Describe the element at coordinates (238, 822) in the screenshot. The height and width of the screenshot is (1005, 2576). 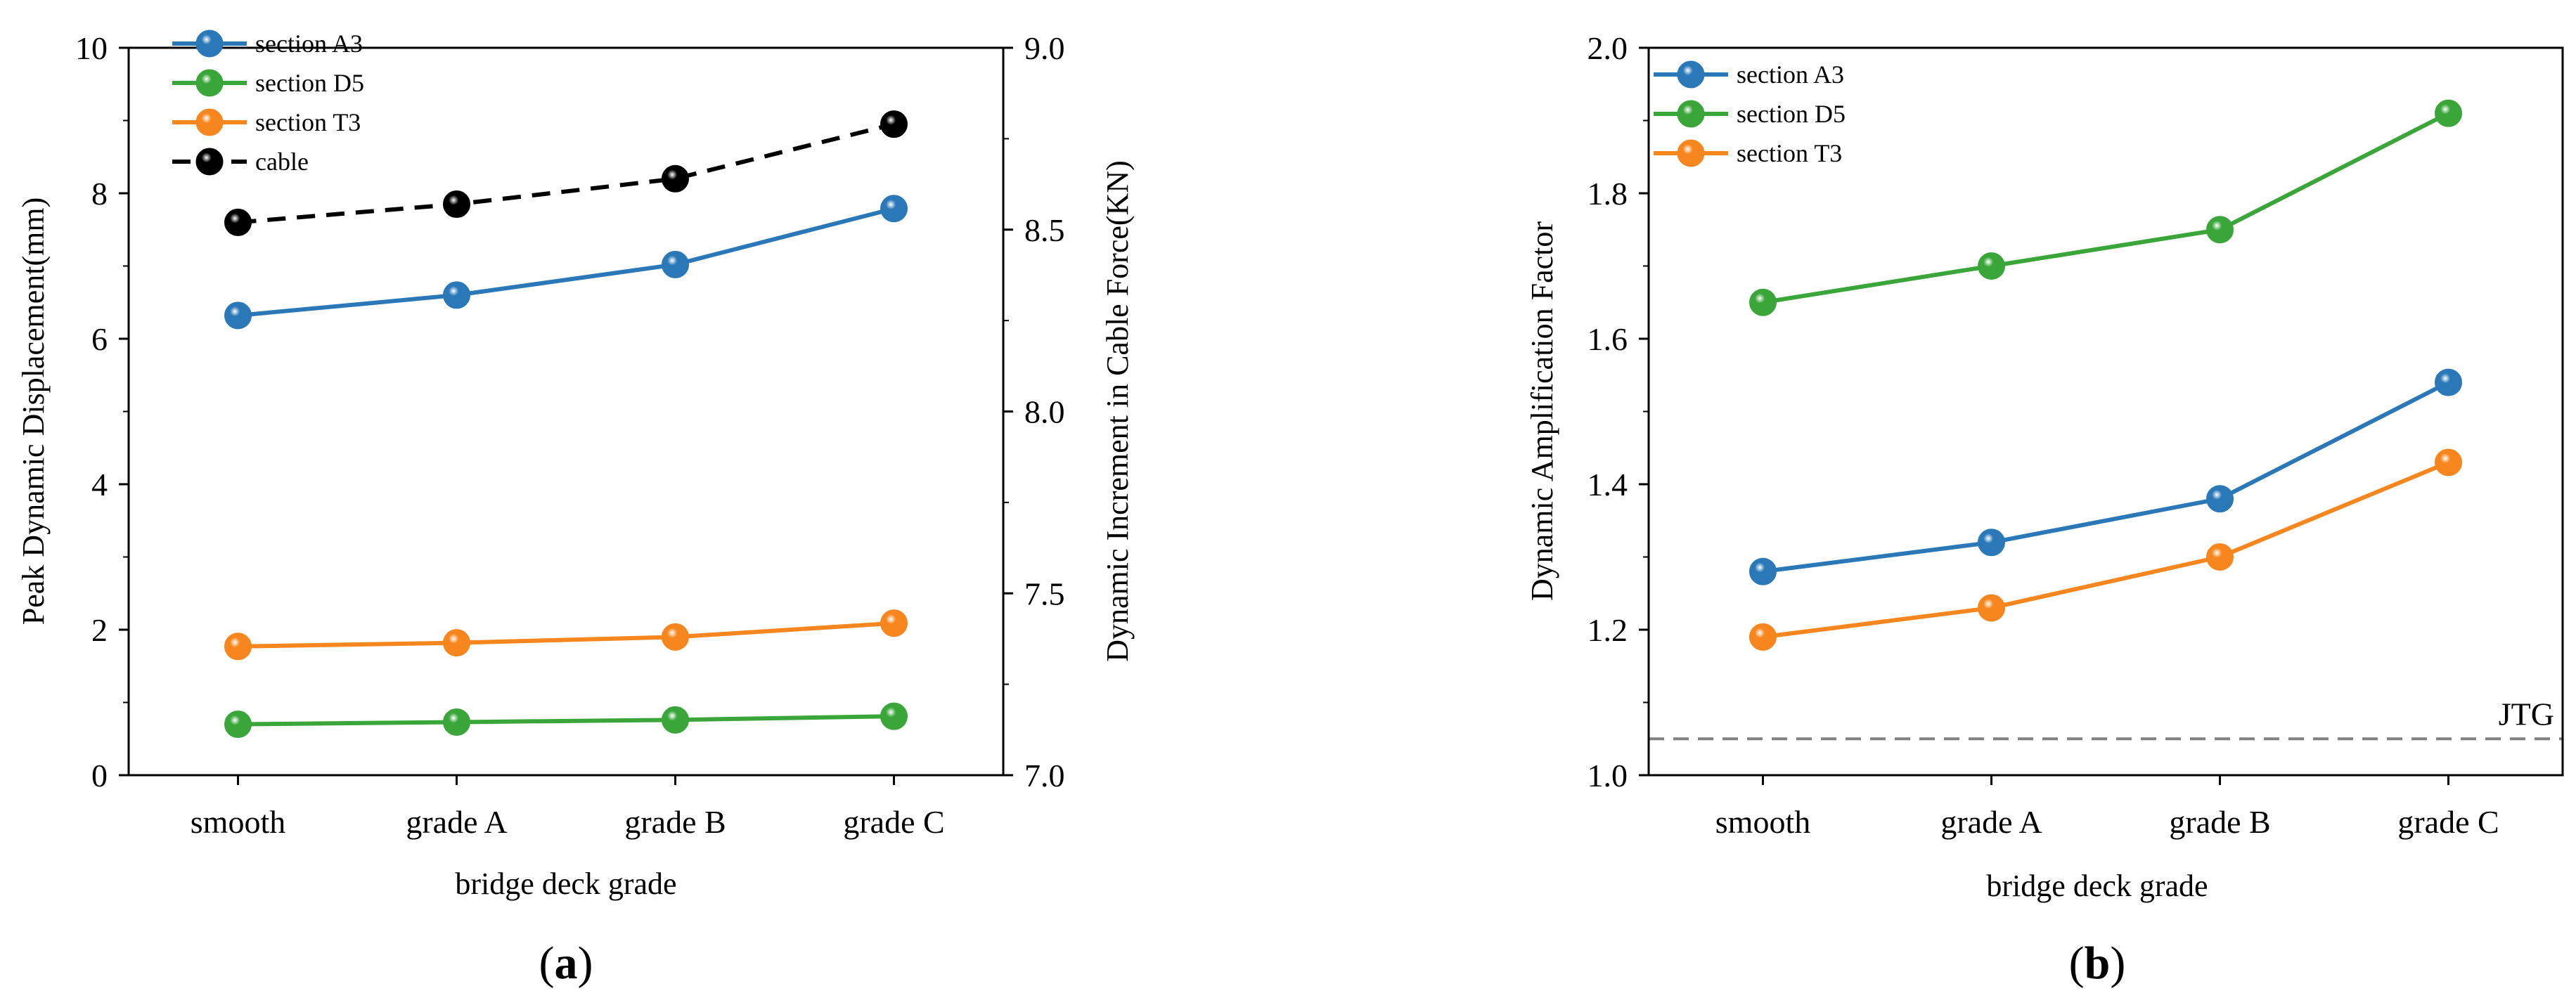
I see `chart-a-x-tick-label: smooth` at that location.